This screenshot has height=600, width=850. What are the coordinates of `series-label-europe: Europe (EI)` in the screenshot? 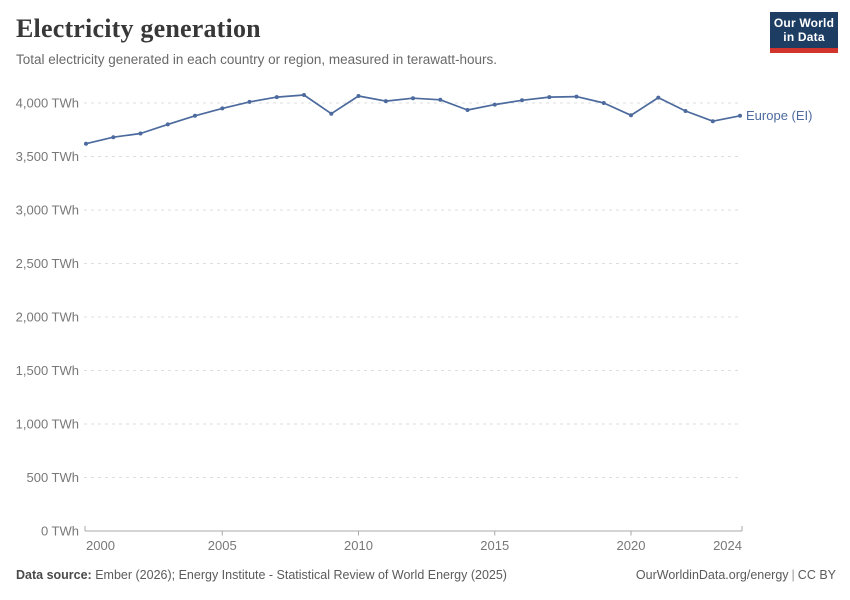 It's located at (779, 115).